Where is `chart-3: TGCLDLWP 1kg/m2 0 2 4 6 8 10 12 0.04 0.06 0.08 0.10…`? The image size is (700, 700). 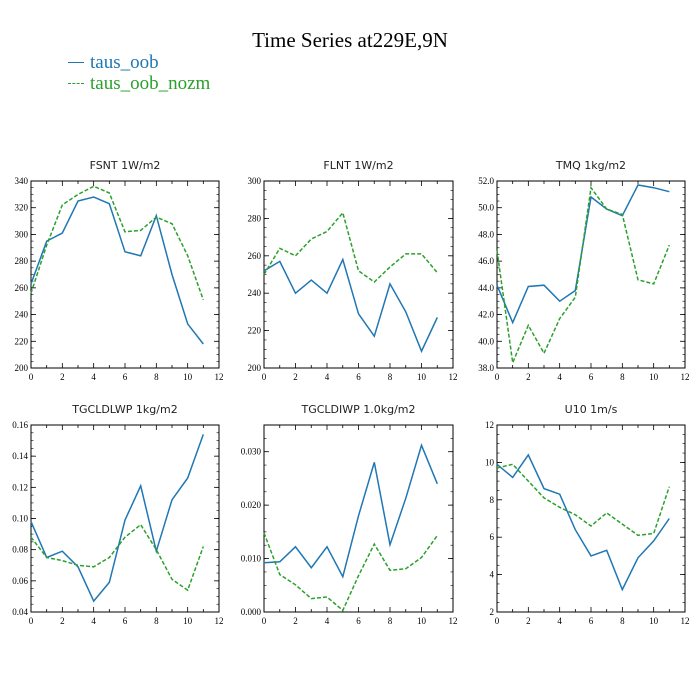
chart-3: TGCLDLWP 1kg/m2 0 2 4 6 8 10 12 0.04 0.06 0.08 0.10… is located at coordinates (117, 514).